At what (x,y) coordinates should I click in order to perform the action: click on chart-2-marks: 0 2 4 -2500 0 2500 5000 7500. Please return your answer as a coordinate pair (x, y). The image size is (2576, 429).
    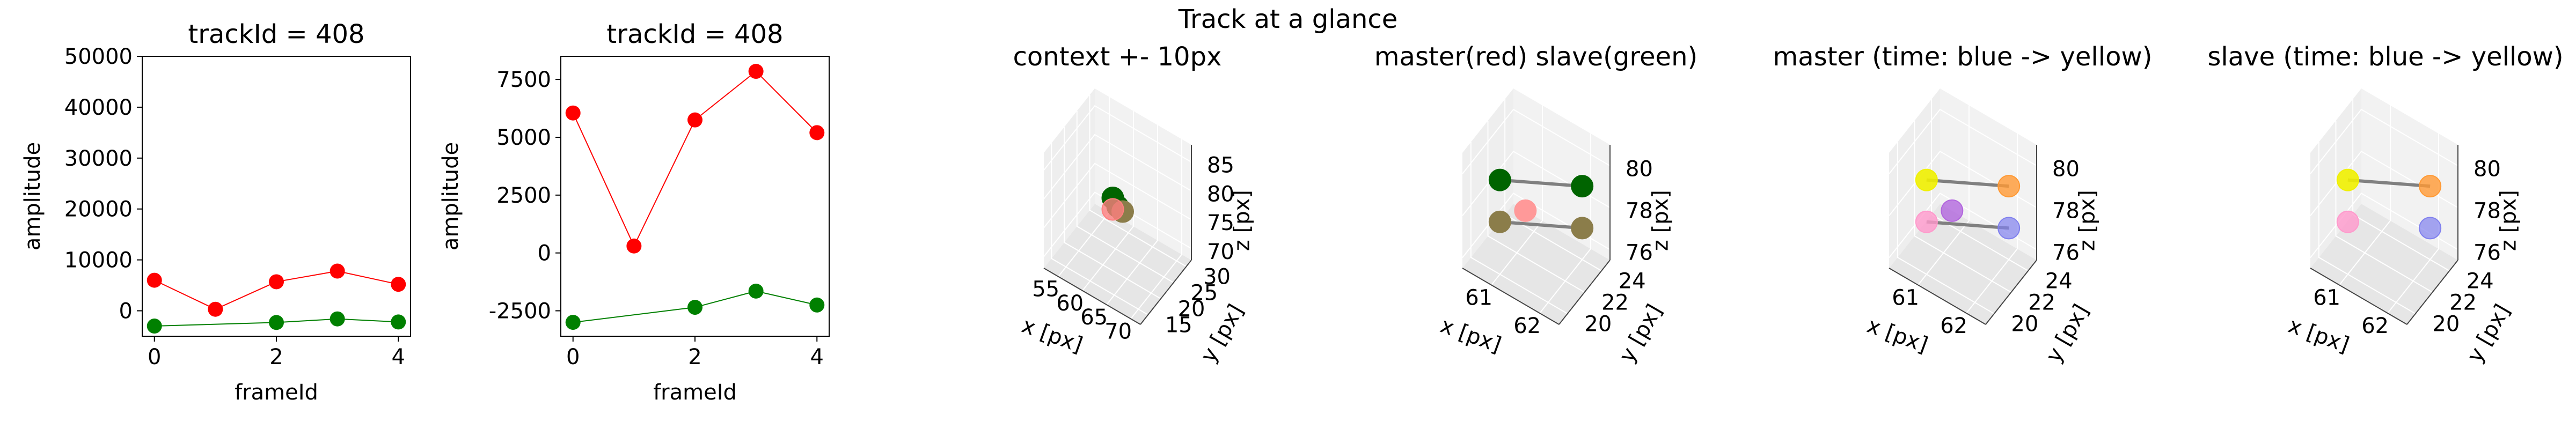
    Looking at the image, I should click on (657, 216).